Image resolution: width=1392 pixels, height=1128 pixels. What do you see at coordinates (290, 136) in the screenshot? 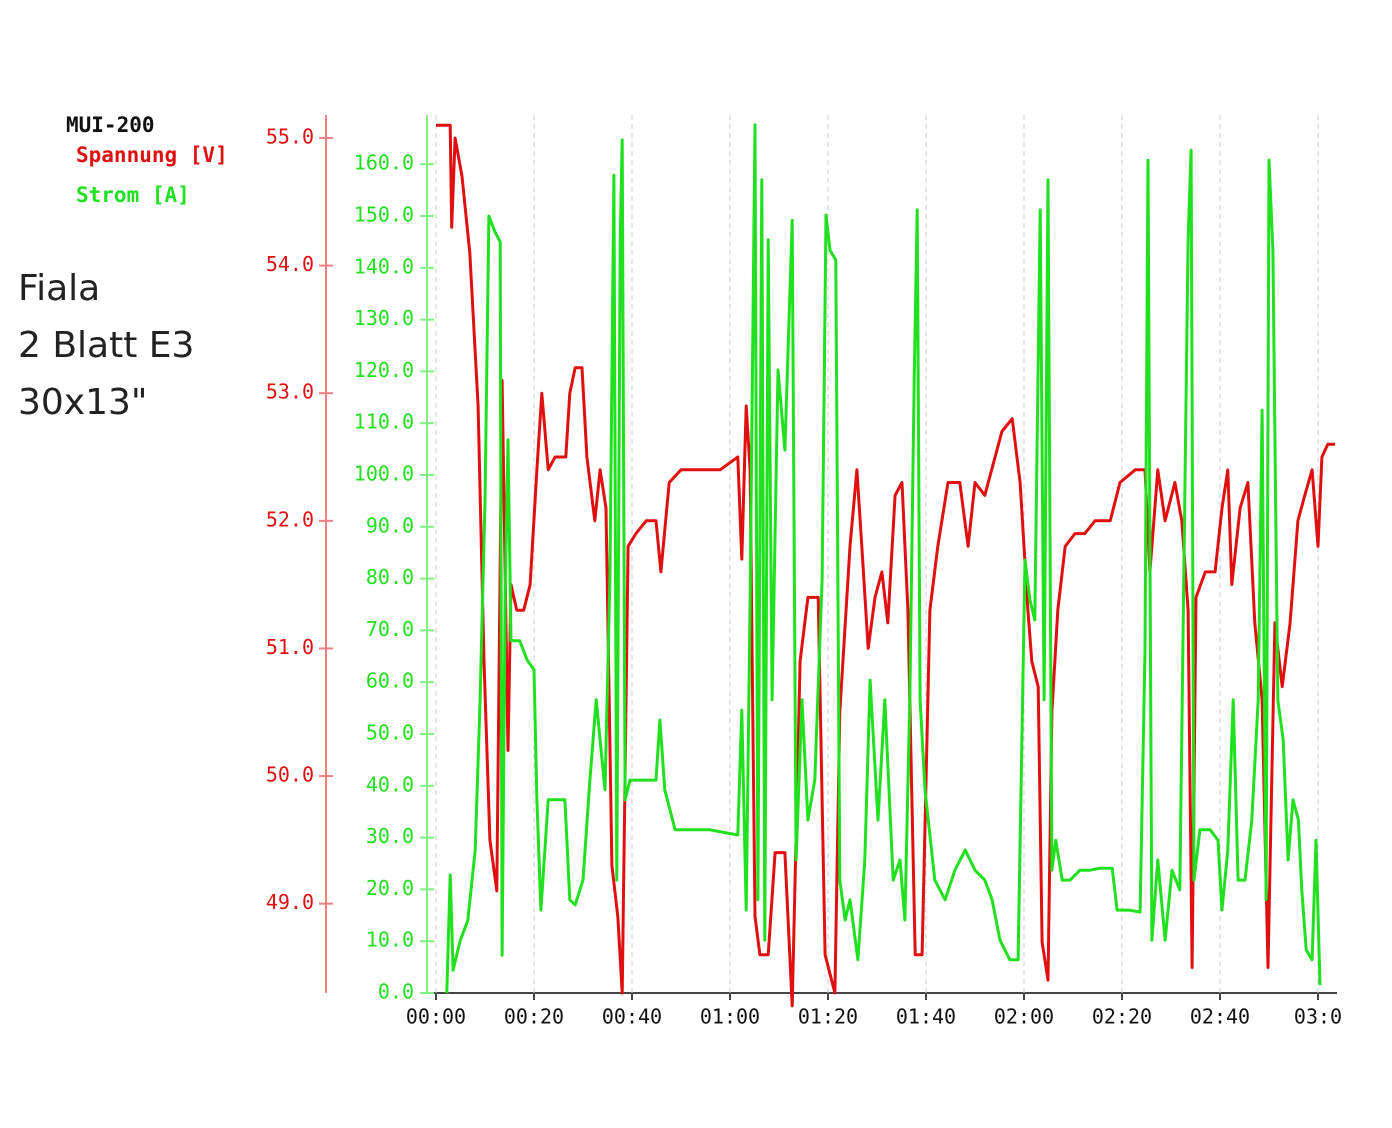
I see `y-tick-label: 55.0` at bounding box center [290, 136].